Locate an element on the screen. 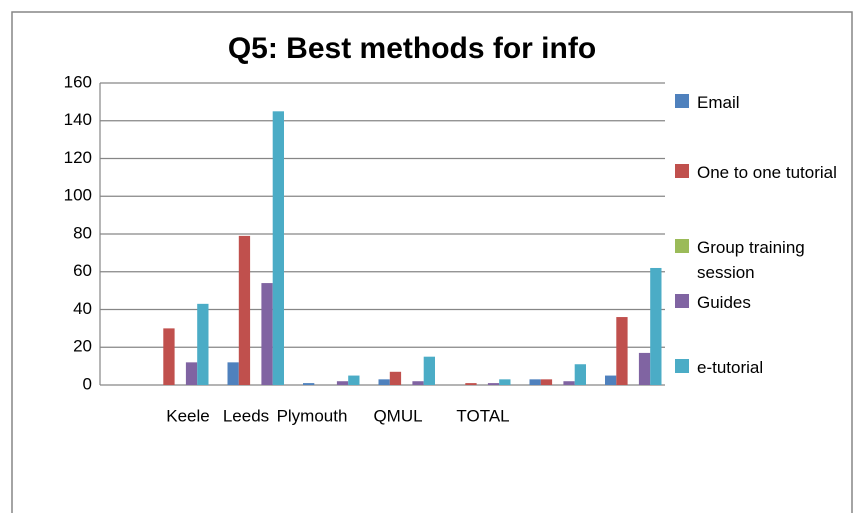 This screenshot has height=513, width=855. x-tick-label: TOTAL is located at coordinates (482, 415).